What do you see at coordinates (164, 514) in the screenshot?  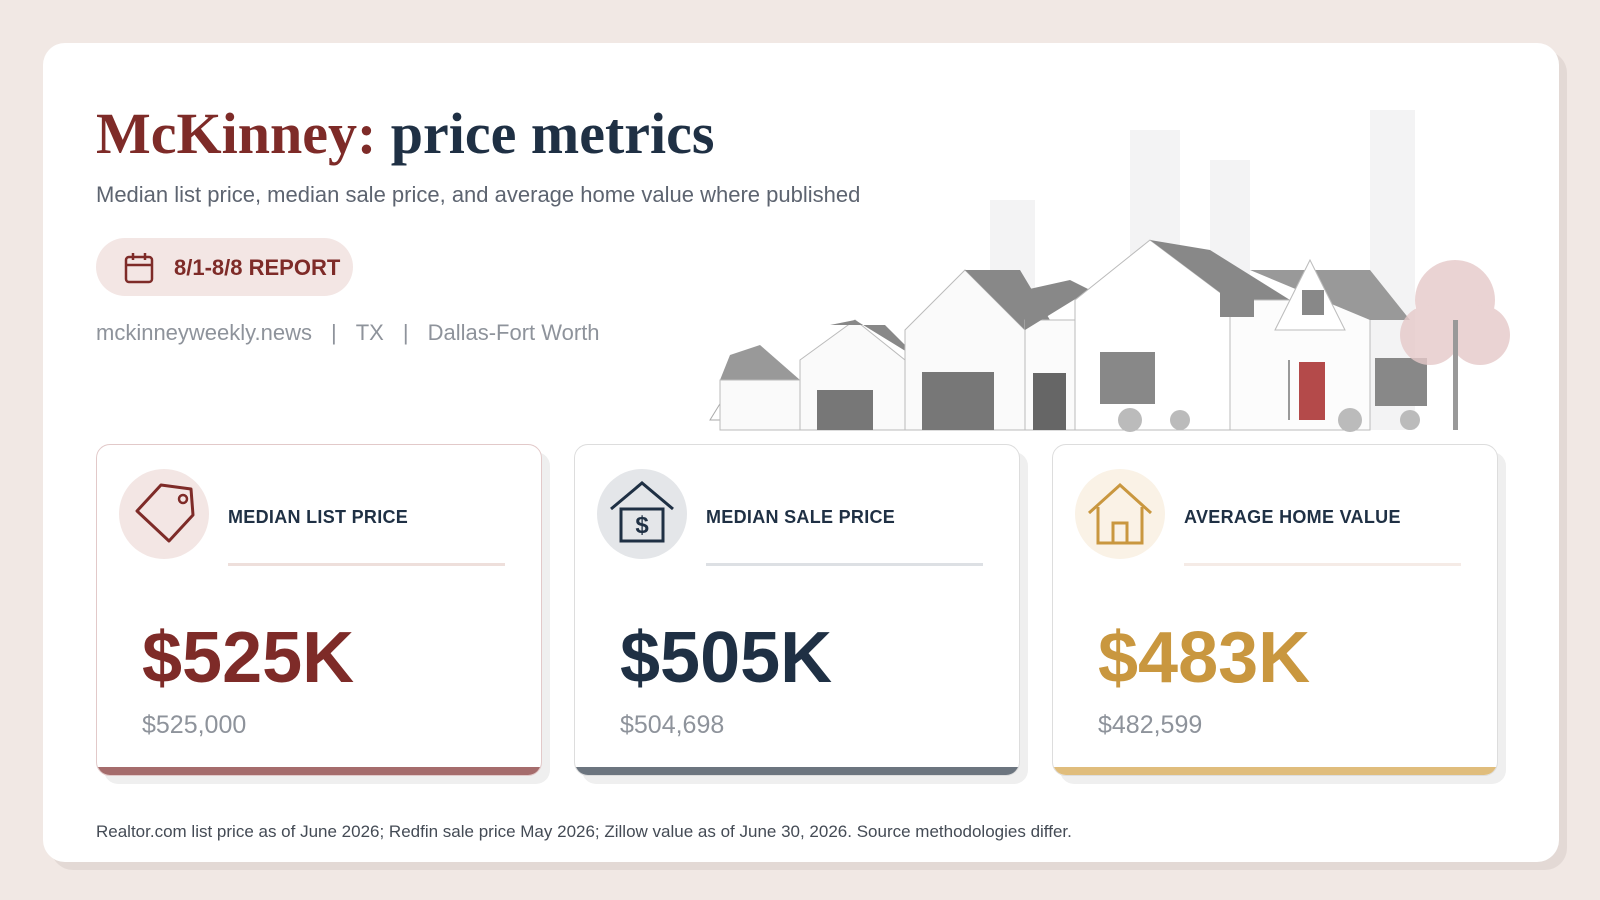 I see `tag-icon` at bounding box center [164, 514].